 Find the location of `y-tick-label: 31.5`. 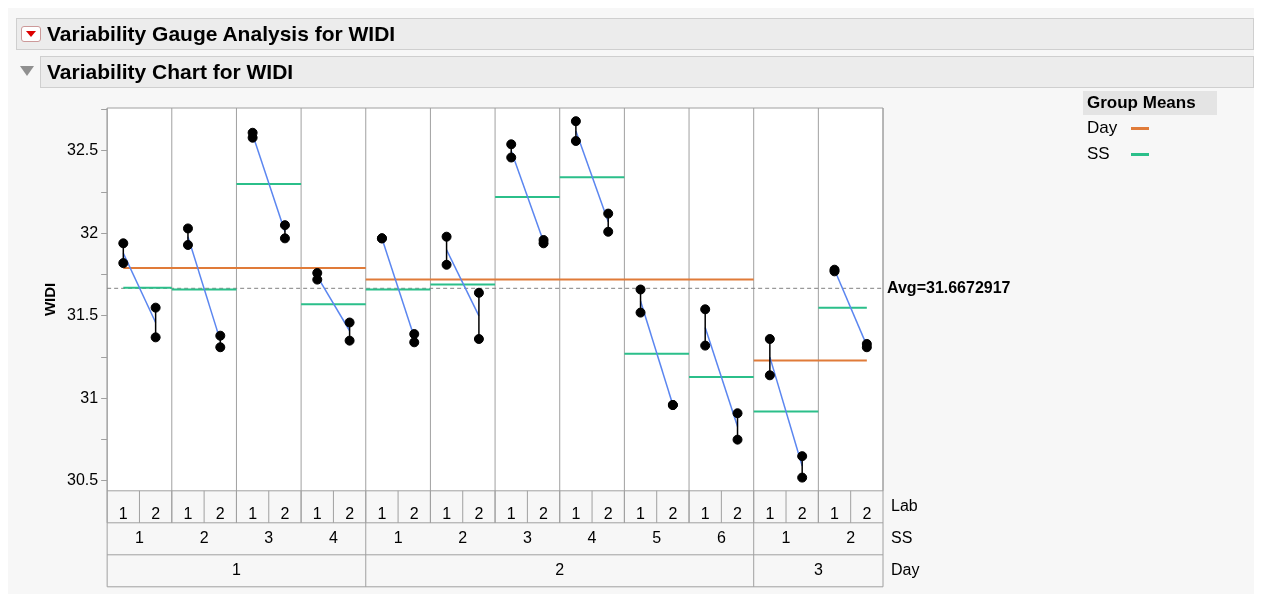

y-tick-label: 31.5 is located at coordinates (83, 315).